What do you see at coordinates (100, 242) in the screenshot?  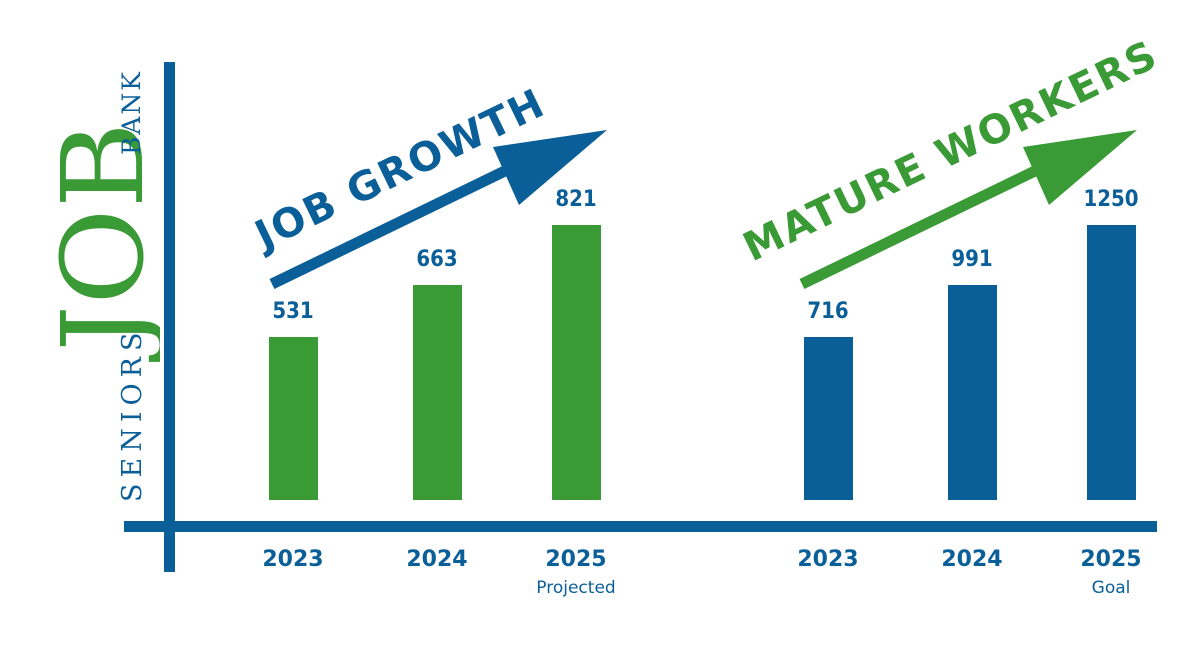 I see `logo-job-text: JOB` at bounding box center [100, 242].